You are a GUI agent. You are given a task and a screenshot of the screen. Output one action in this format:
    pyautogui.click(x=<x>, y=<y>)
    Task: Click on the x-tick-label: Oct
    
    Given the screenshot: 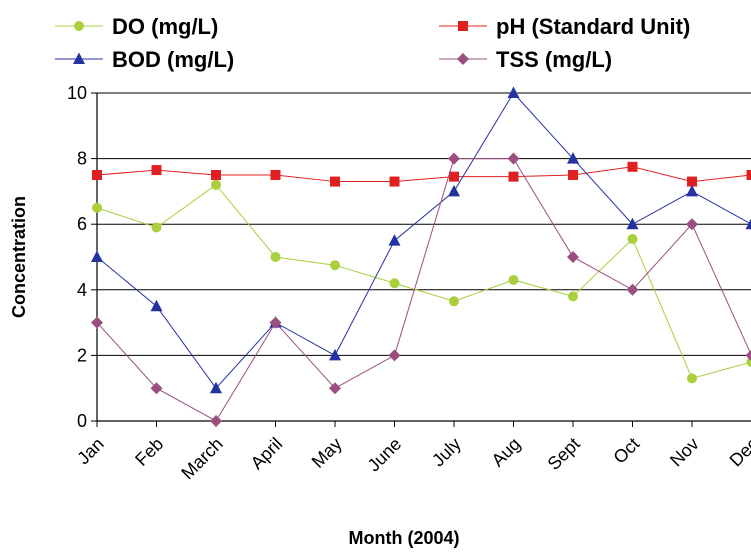 What is the action you would take?
    pyautogui.click(x=626, y=451)
    